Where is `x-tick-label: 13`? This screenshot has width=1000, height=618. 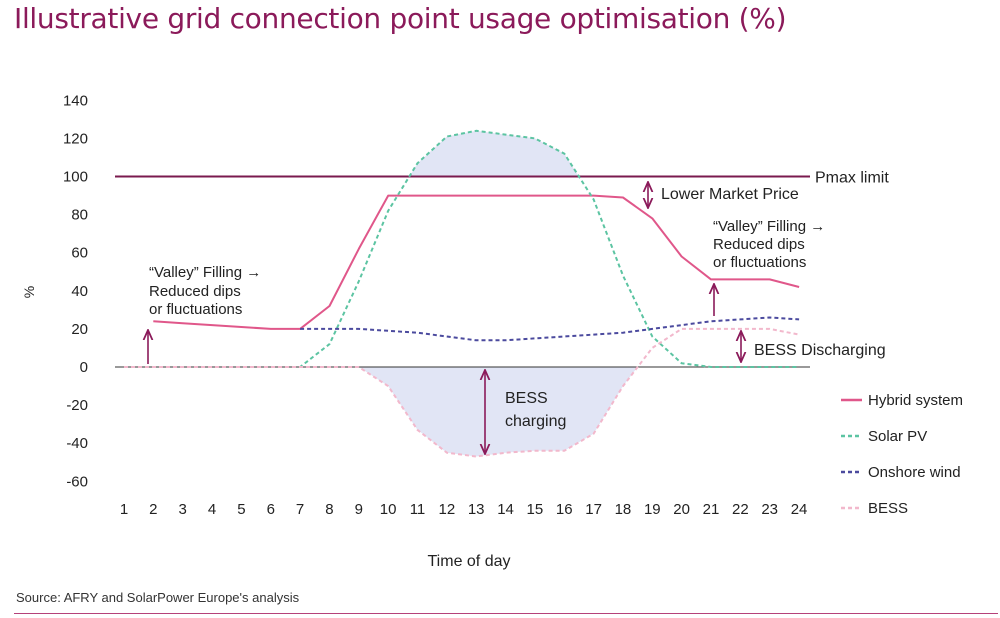
x-tick-label: 13 is located at coordinates (476, 509).